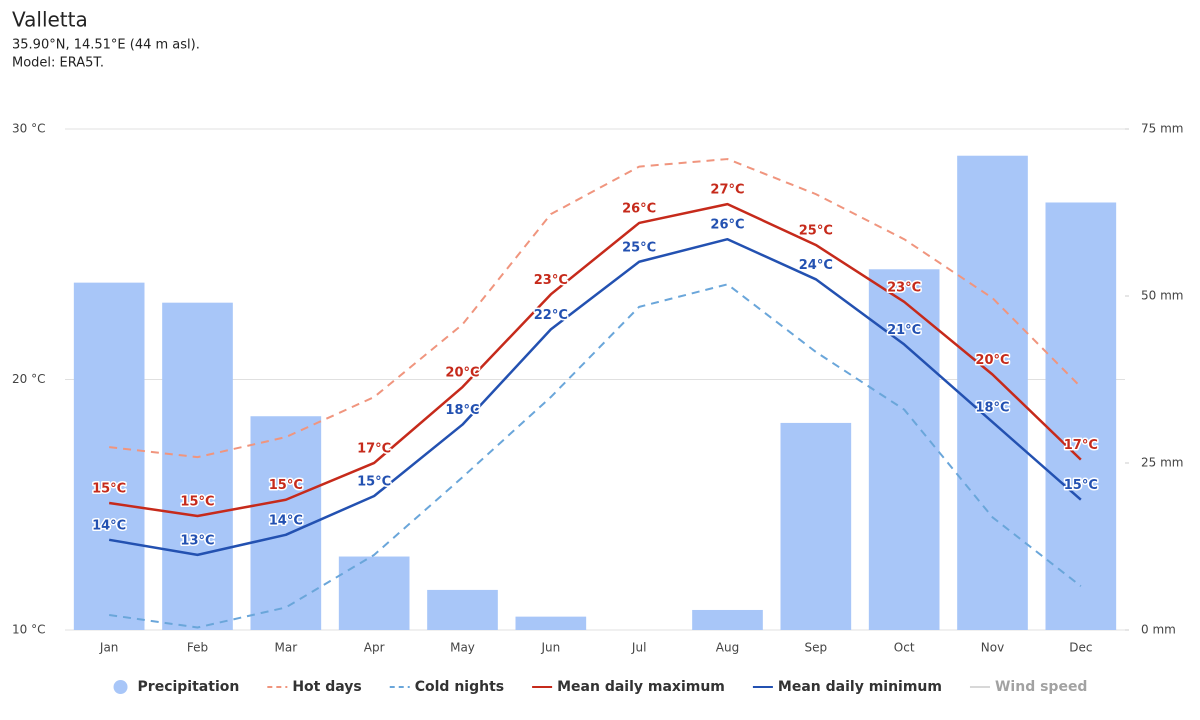 This screenshot has width=1200, height=720. What do you see at coordinates (904, 648) in the screenshot?
I see `x-tick-label: Oct` at bounding box center [904, 648].